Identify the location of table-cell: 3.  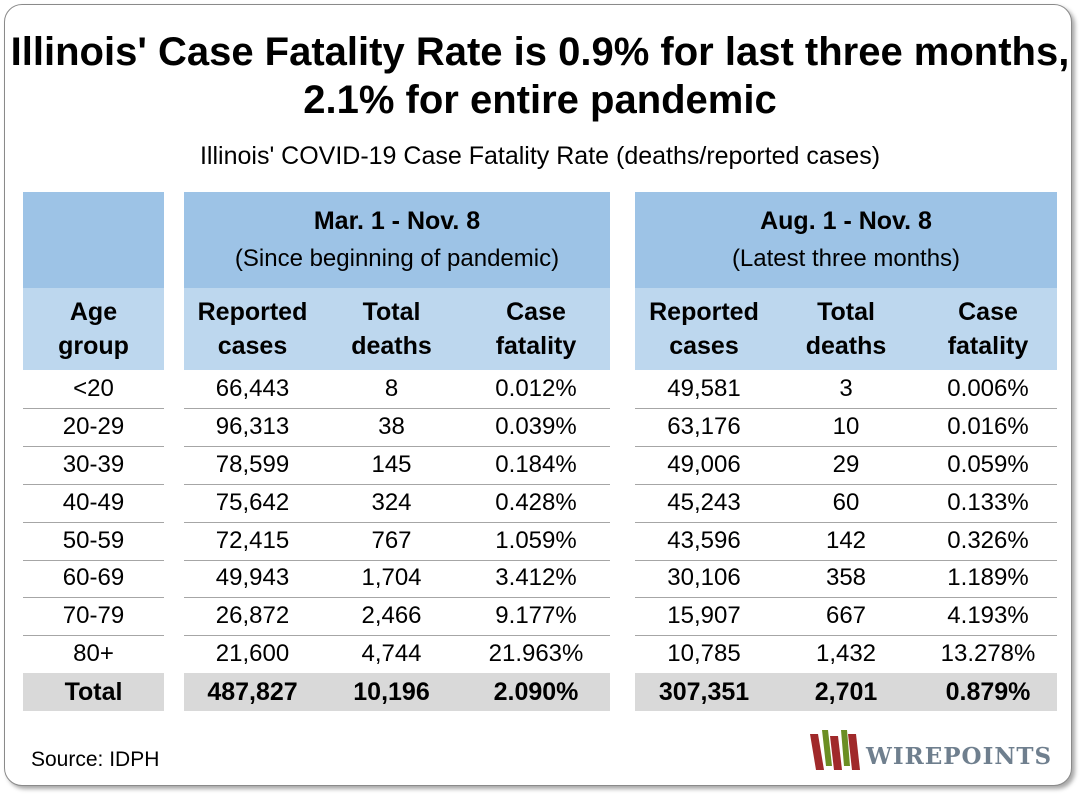
(846, 388).